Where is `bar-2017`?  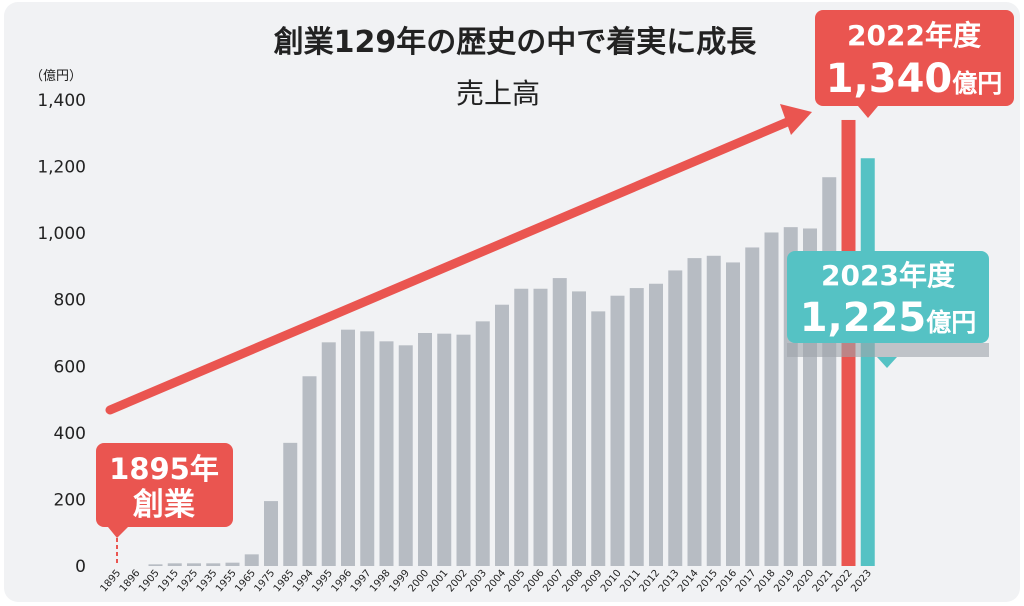 bar-2017 is located at coordinates (752, 406).